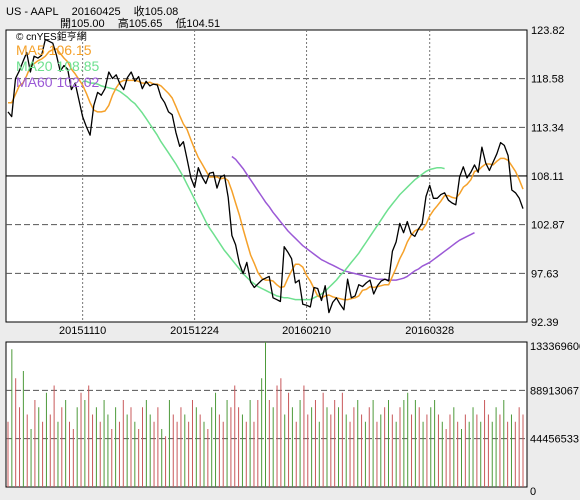 The width and height of the screenshot is (580, 500). I want to click on price-x-tick-label: 20151224, so click(194, 331).